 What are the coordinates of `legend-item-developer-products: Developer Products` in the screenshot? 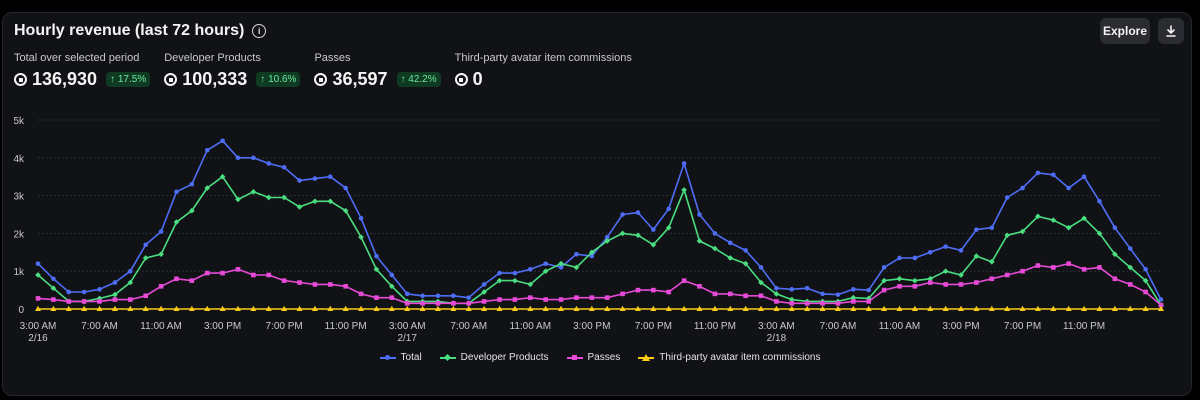 It's located at (494, 357).